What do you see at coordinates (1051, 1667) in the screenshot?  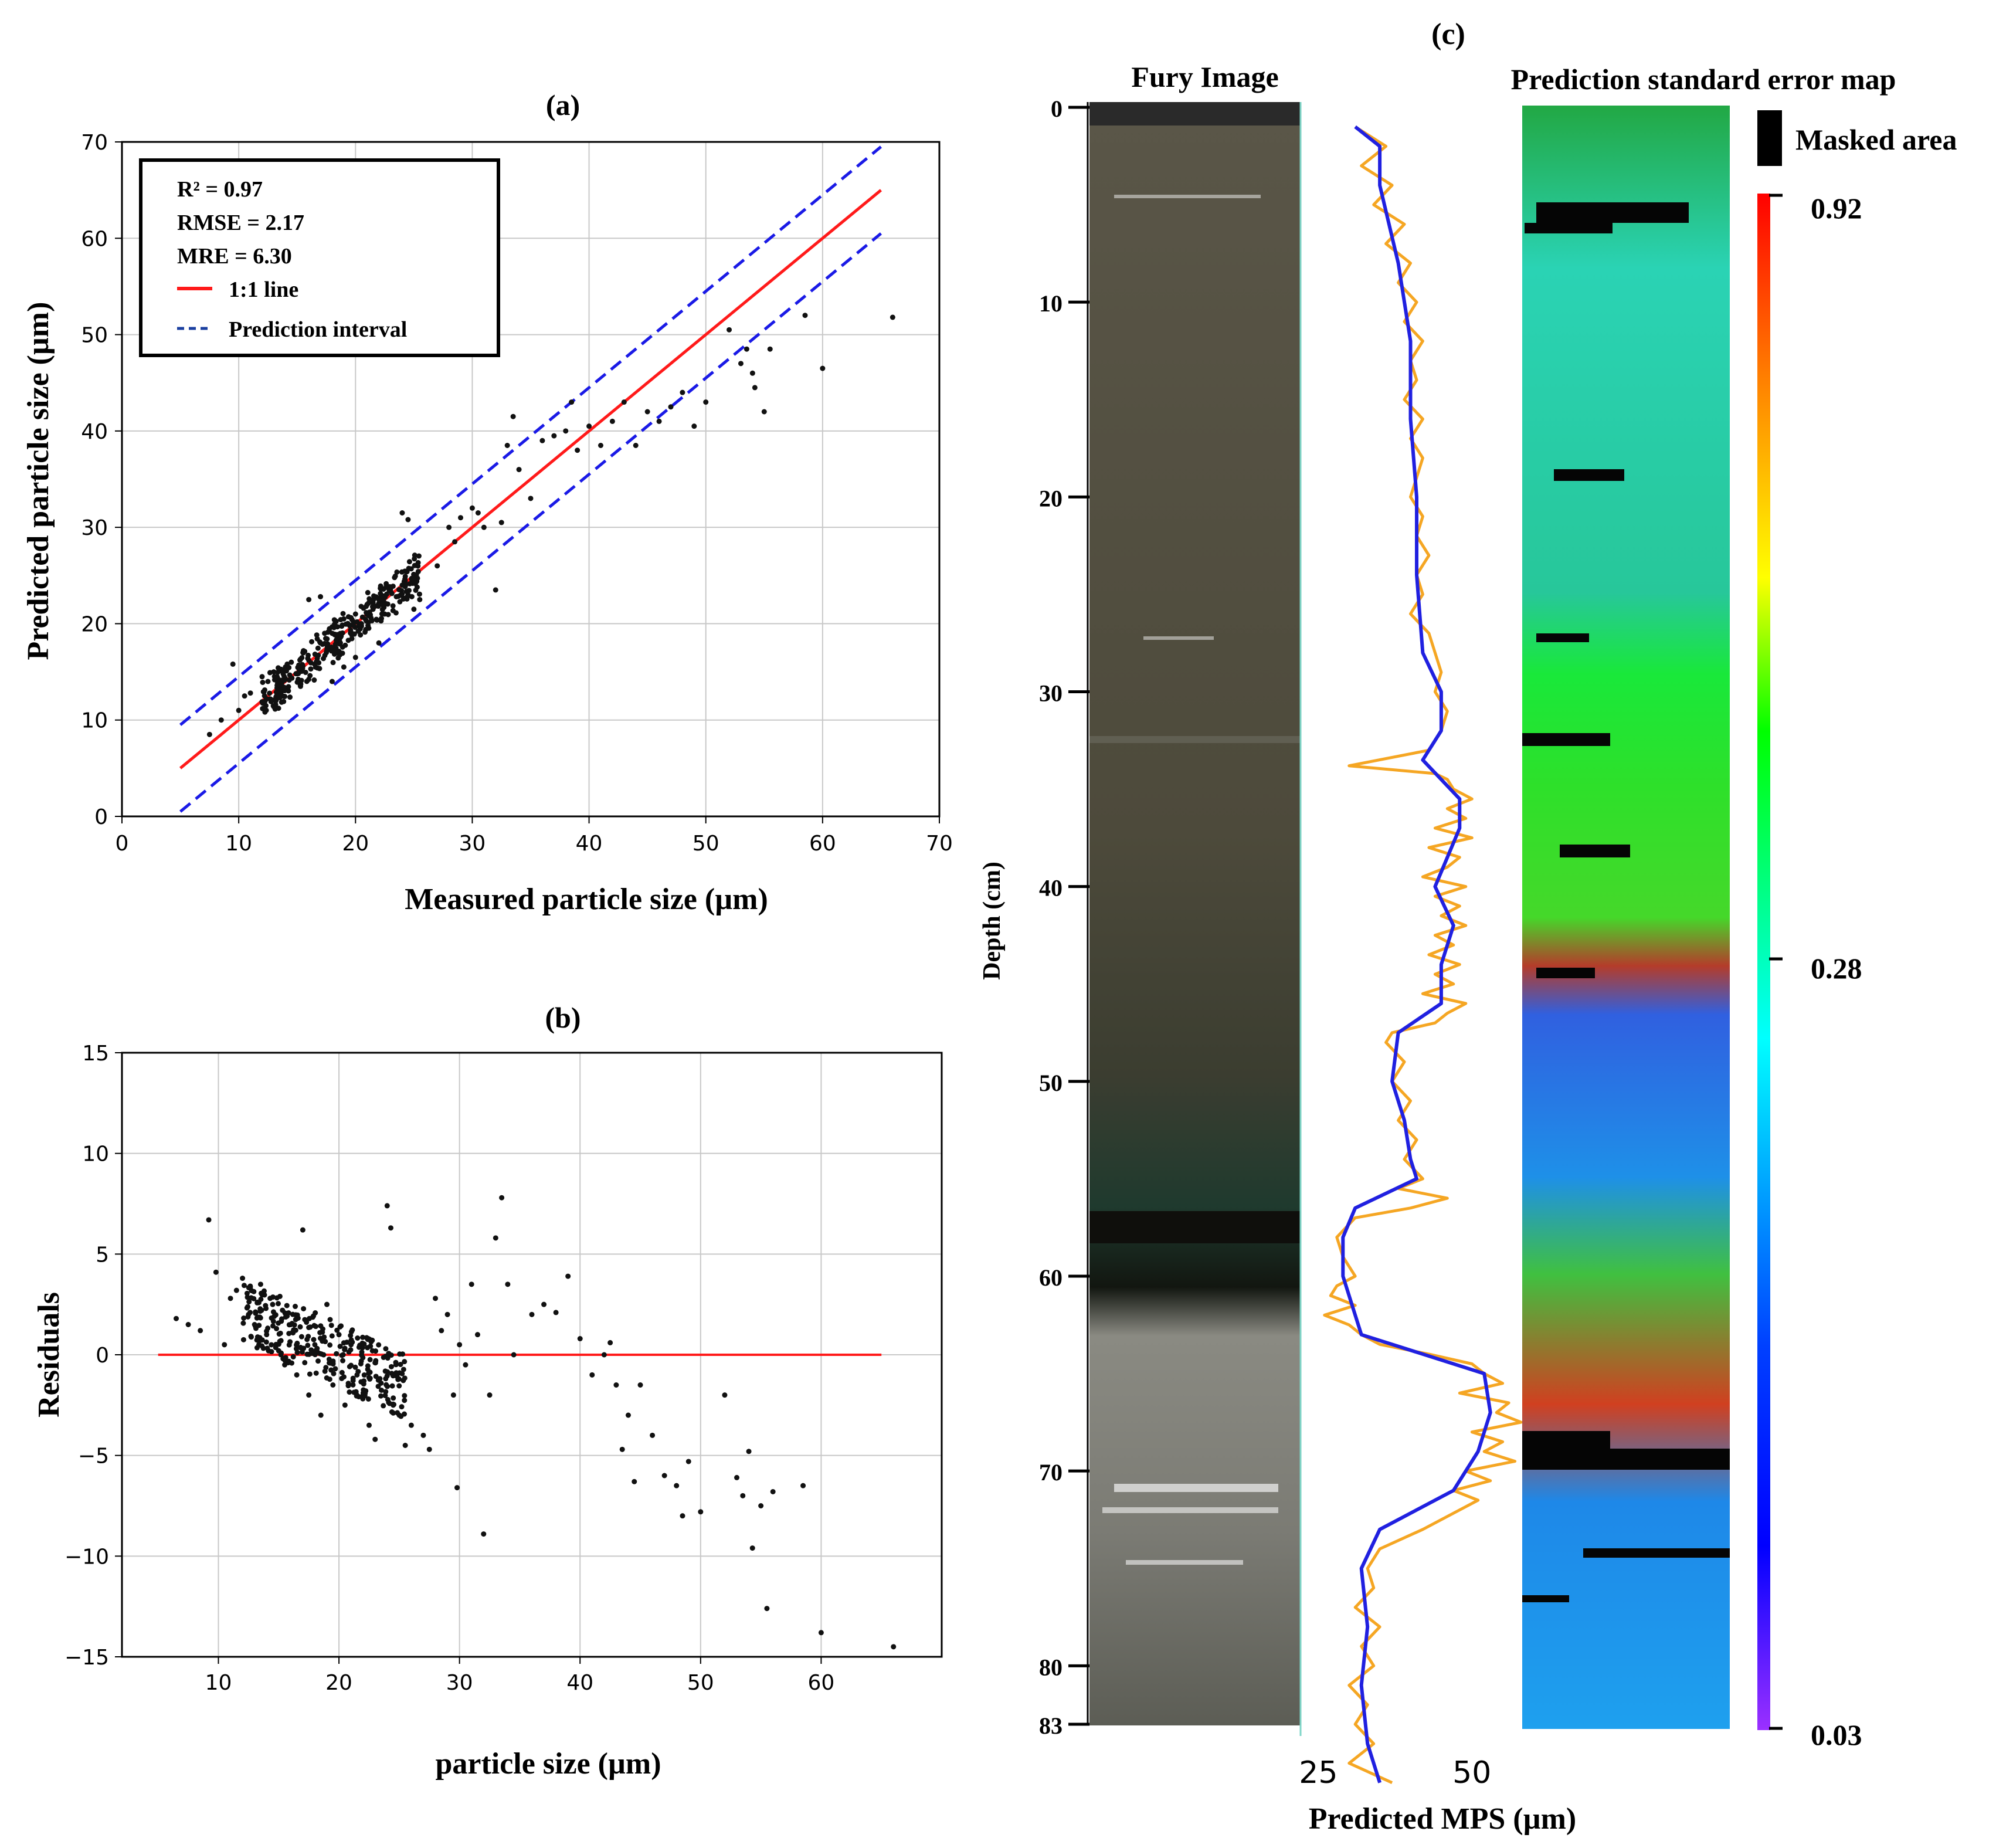 I see `depth-tick-label: 80` at bounding box center [1051, 1667].